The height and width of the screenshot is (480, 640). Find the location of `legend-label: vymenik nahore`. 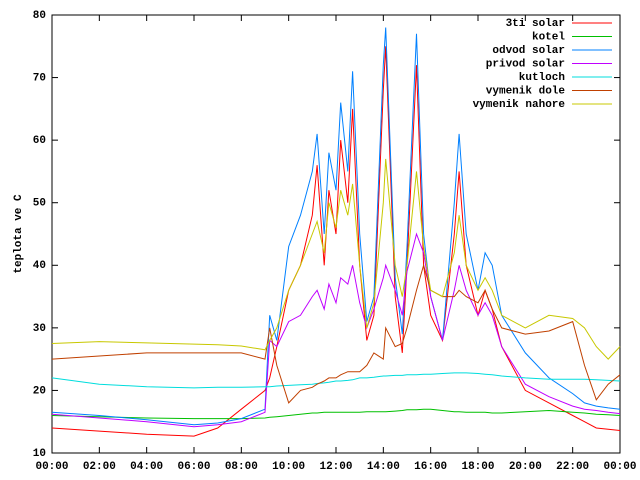

legend-label: vymenik nahore is located at coordinates (519, 105).